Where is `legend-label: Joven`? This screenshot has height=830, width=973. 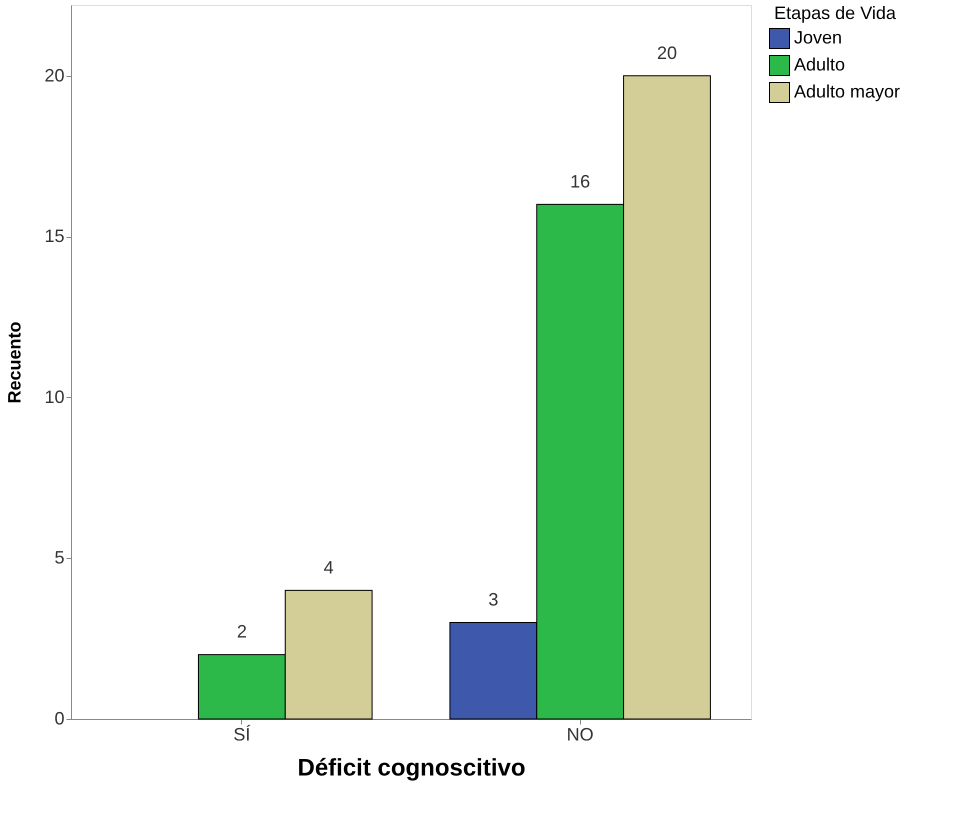 legend-label: Joven is located at coordinates (818, 38).